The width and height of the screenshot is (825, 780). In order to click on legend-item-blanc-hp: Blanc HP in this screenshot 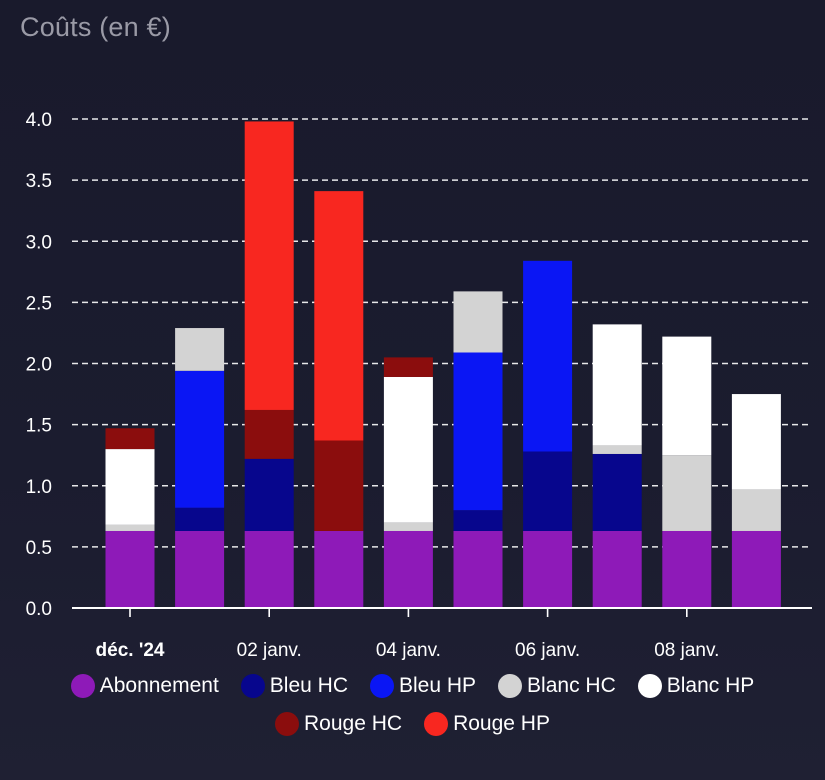, I will do `click(696, 686)`.